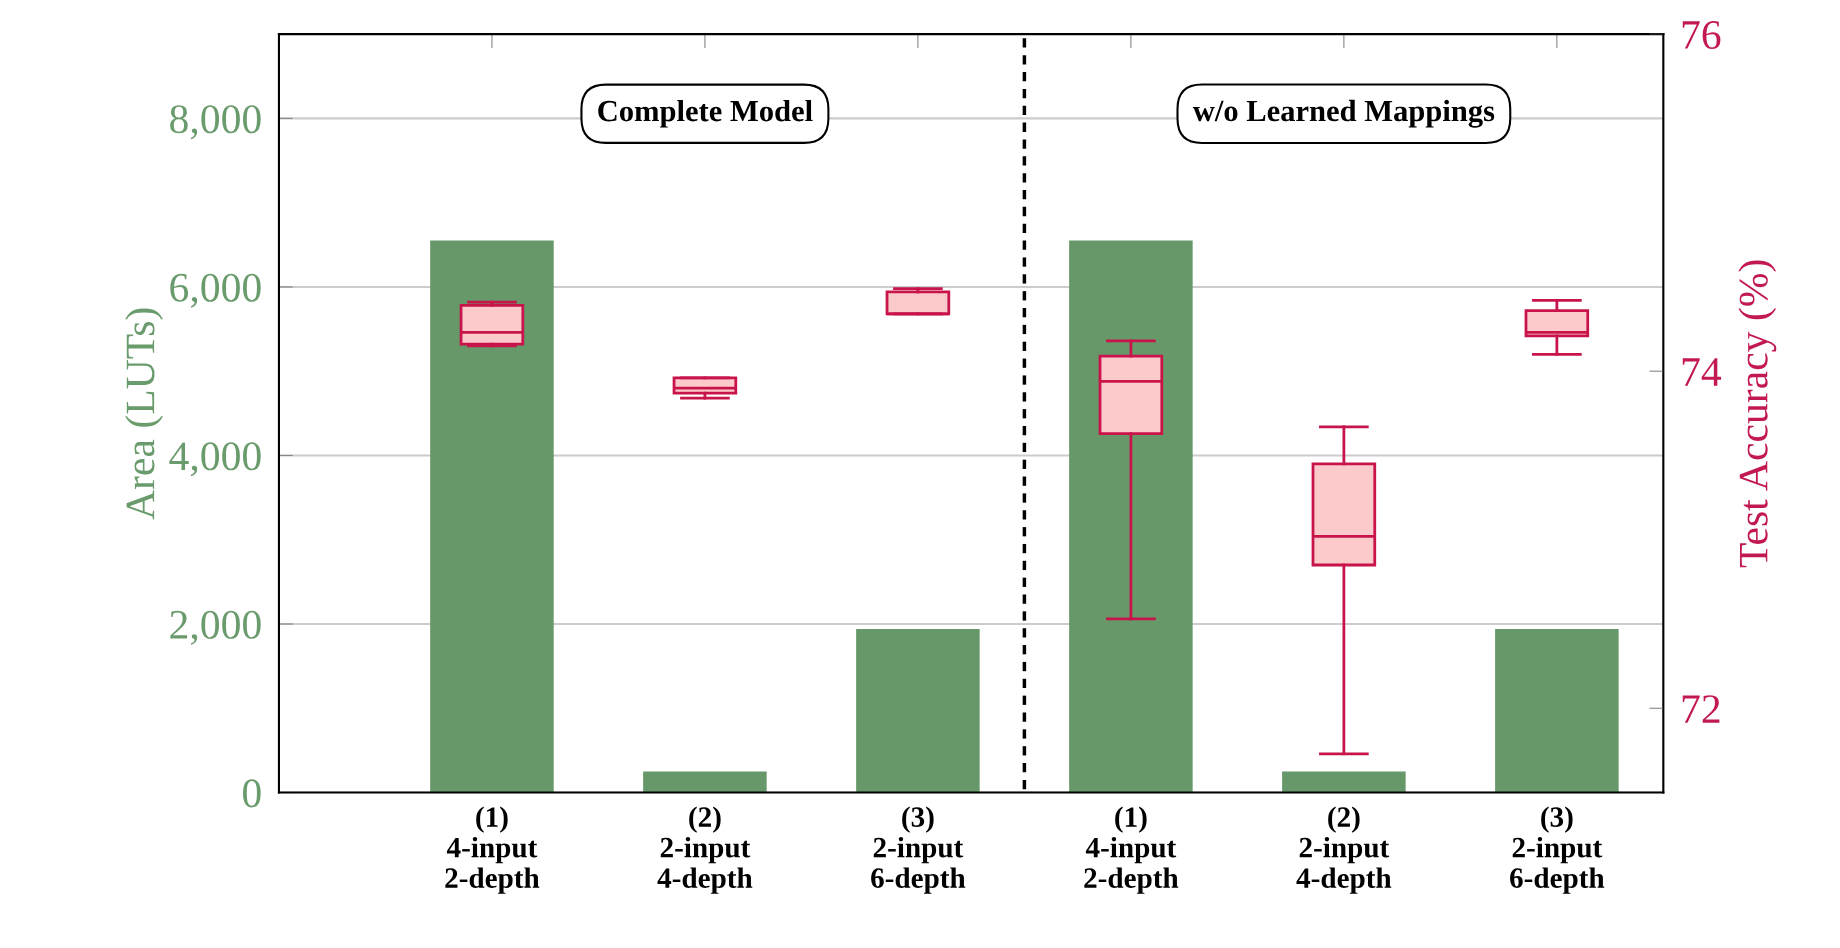  Describe the element at coordinates (1702, 372) in the screenshot. I see `y2-tick-label: 74` at that location.